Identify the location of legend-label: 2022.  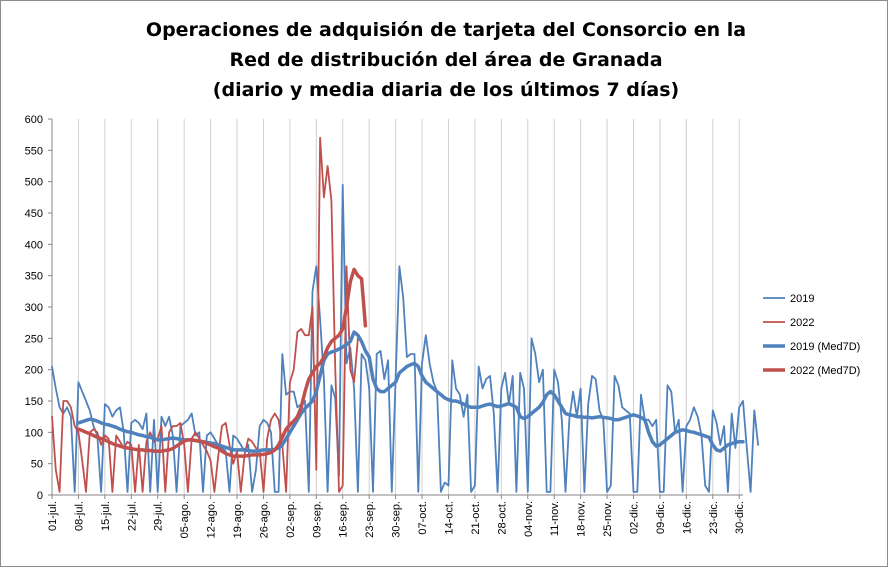
(802, 323).